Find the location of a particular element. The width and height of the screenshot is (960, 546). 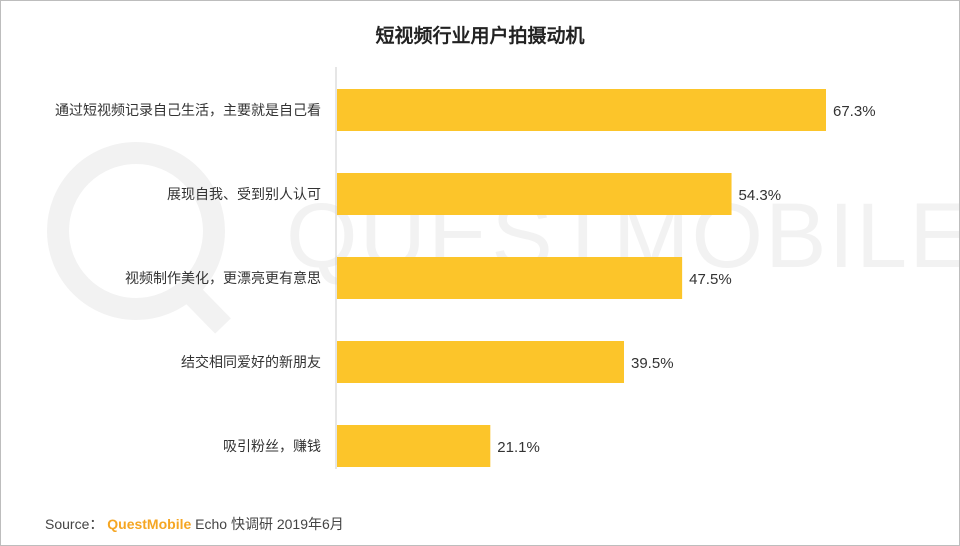

source-brand: QuestMobile is located at coordinates (149, 524).